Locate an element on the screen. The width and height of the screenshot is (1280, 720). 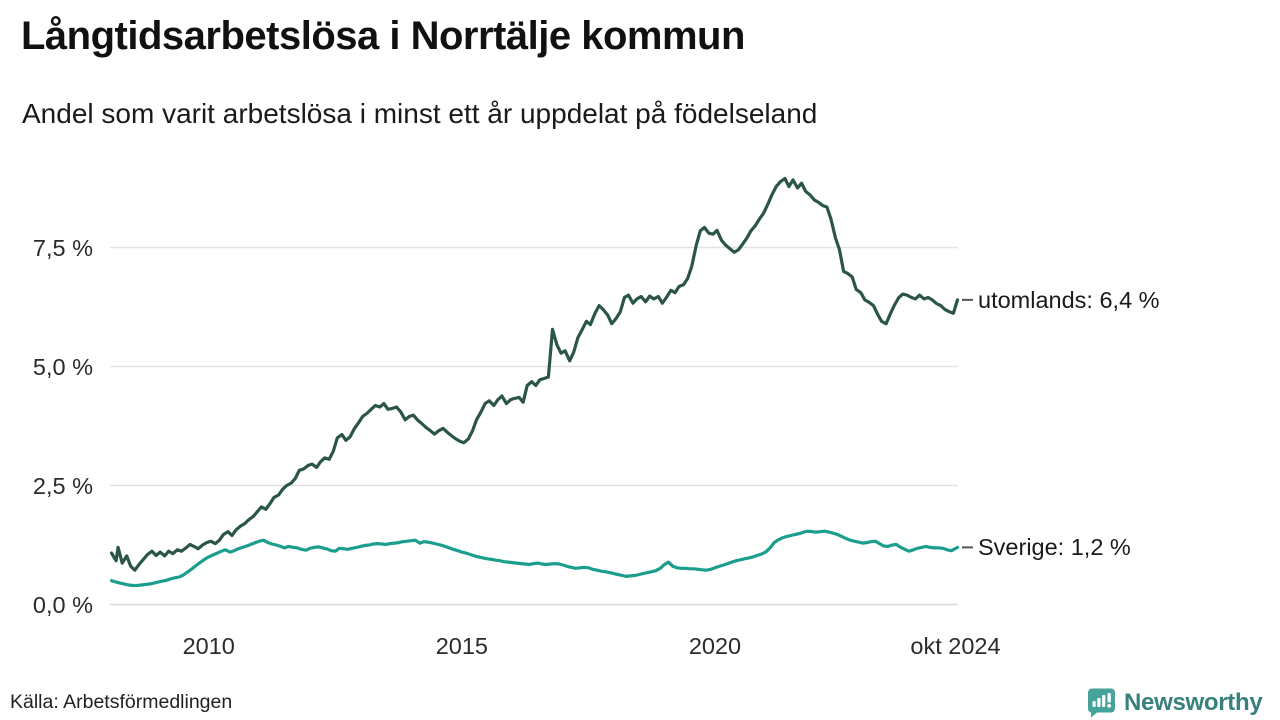
newsworthy-logo-icon is located at coordinates (1101, 703).